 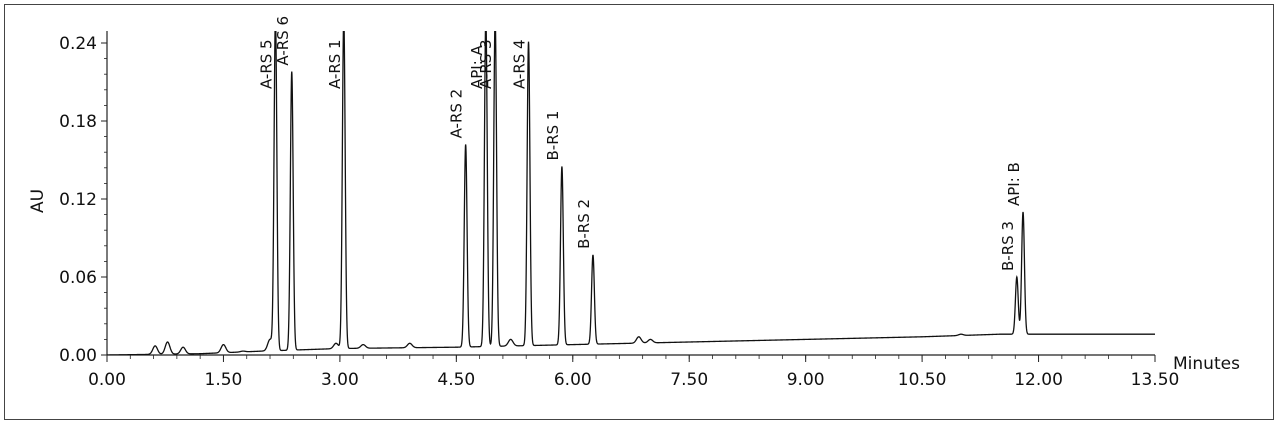 I want to click on peak-label: A-RS 5, so click(x=267, y=64).